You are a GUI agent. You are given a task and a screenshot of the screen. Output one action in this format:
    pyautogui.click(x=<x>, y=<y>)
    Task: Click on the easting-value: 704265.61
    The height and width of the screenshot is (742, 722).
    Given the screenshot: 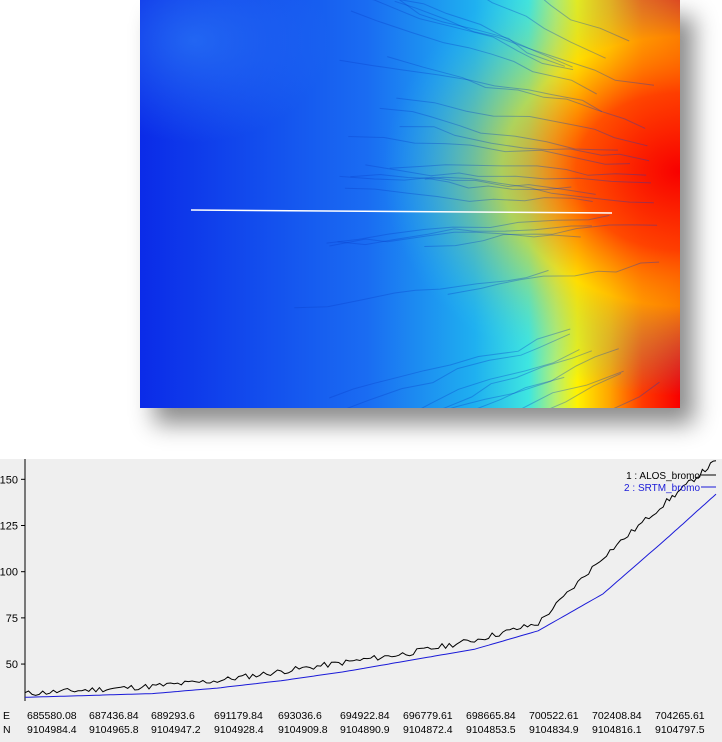 What is the action you would take?
    pyautogui.click(x=680, y=716)
    